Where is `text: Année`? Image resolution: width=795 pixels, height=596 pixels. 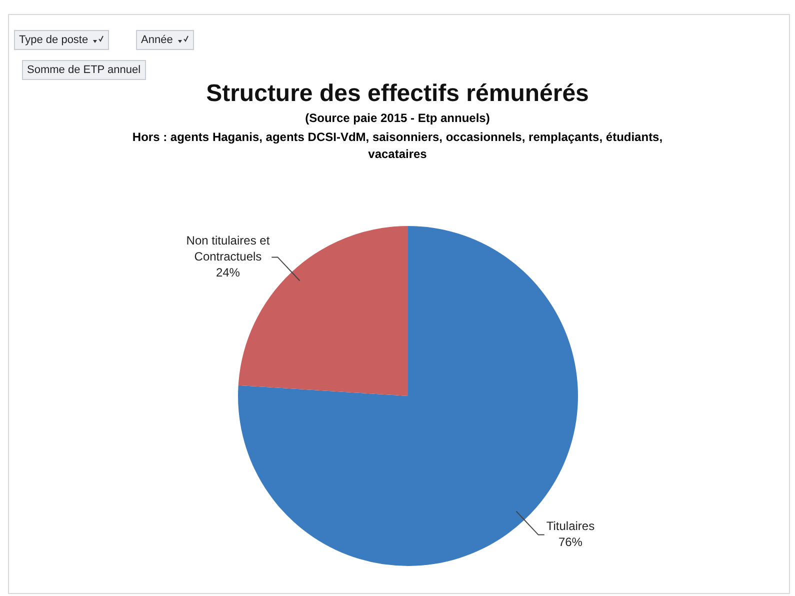 text: Année is located at coordinates (157, 40).